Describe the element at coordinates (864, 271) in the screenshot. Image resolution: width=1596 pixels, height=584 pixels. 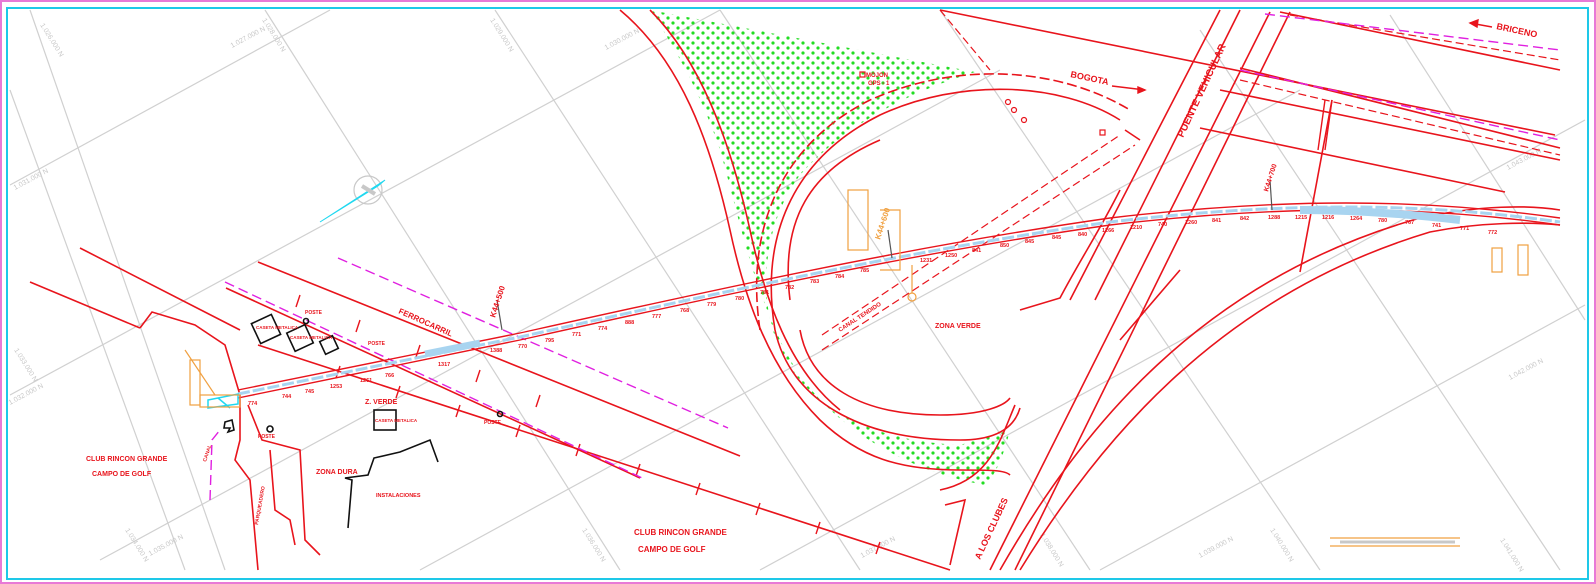
I see `elevation-label: 785` at that location.